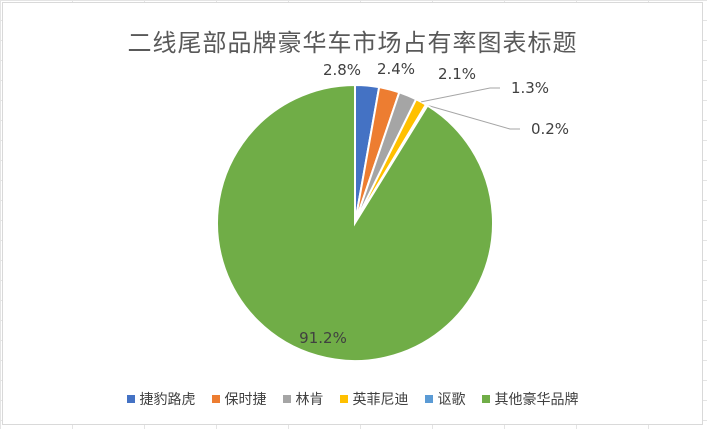  Describe the element at coordinates (451, 400) in the screenshot. I see `legend-label: 讴歌` at that location.